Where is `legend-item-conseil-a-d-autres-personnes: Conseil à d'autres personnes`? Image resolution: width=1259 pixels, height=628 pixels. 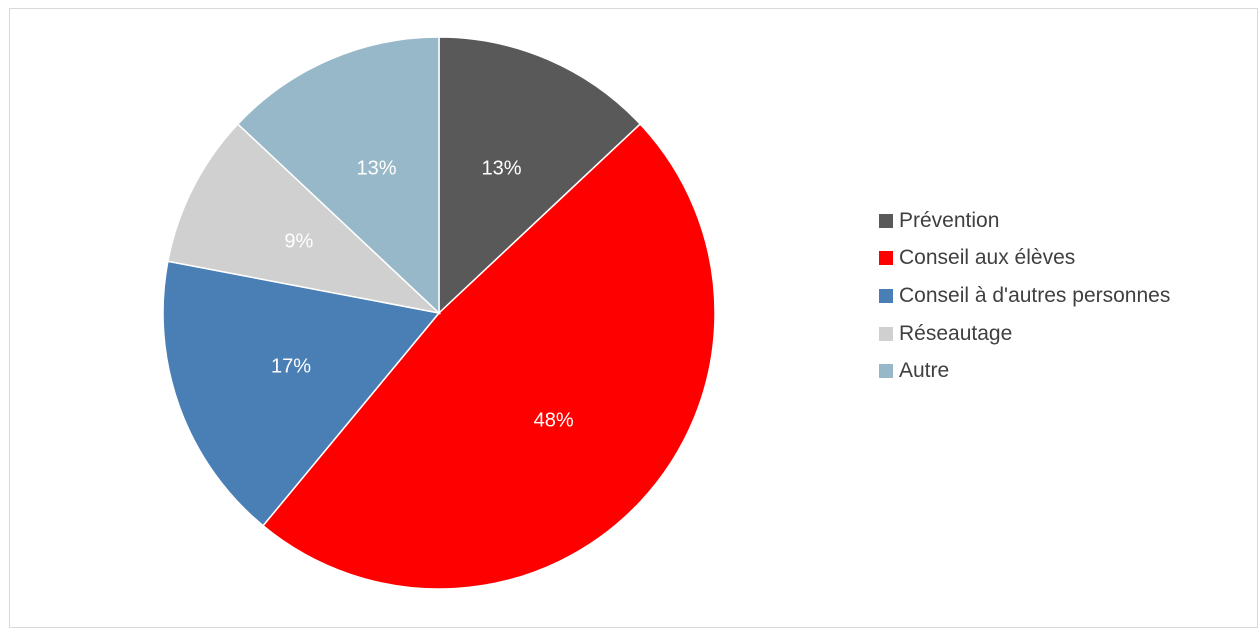
legend-item-conseil-a-d-autres-personnes: Conseil à d'autres personnes is located at coordinates (1024, 296).